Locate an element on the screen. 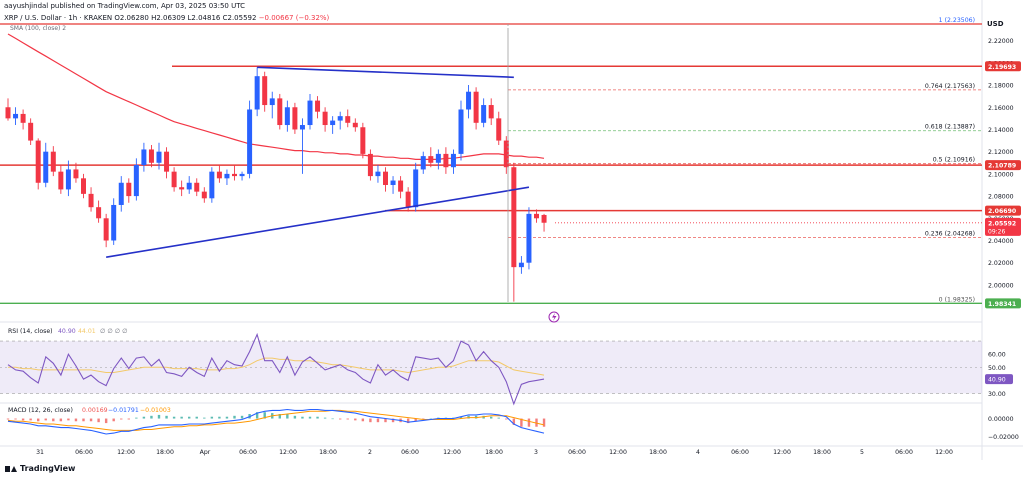 The image size is (1023, 478). rsi-signal-line is located at coordinates (276, 366).